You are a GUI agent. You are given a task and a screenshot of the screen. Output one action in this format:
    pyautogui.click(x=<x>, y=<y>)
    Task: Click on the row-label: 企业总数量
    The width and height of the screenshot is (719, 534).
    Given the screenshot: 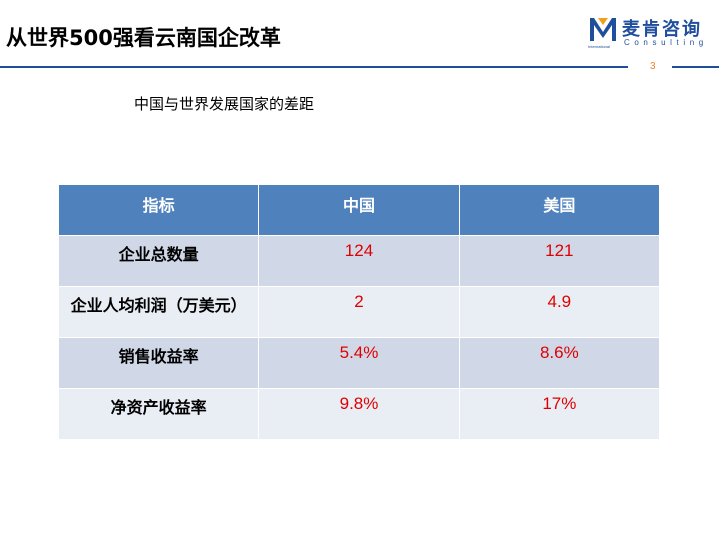 What is the action you would take?
    pyautogui.click(x=158, y=261)
    